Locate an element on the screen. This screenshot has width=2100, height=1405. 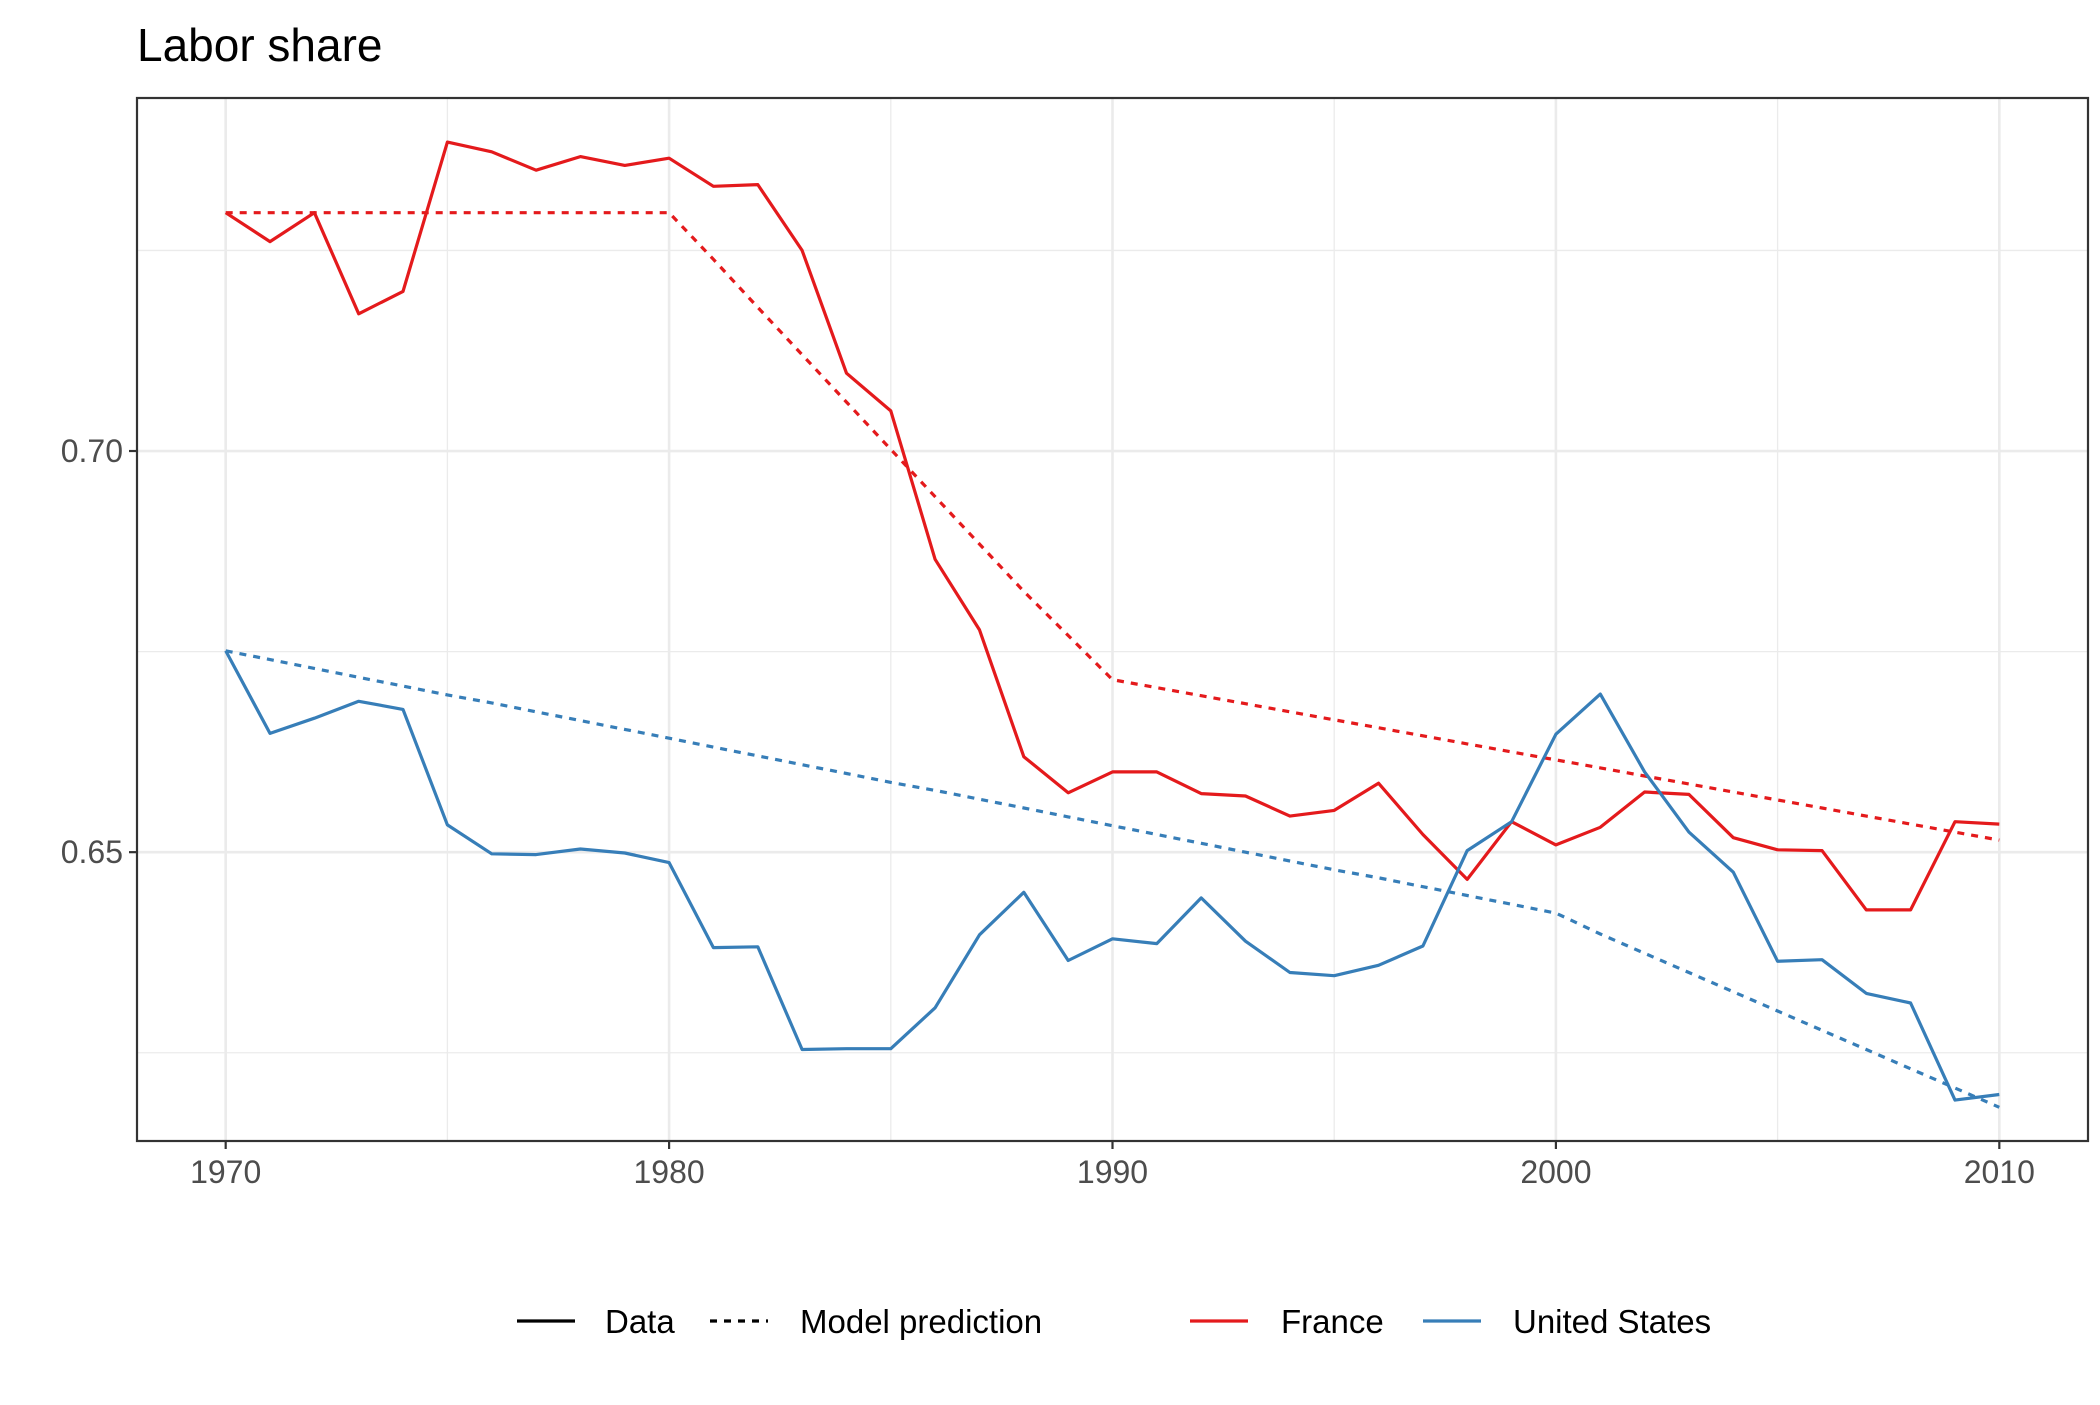
legend: Data Model prediction France United States is located at coordinates (1114, 1321).